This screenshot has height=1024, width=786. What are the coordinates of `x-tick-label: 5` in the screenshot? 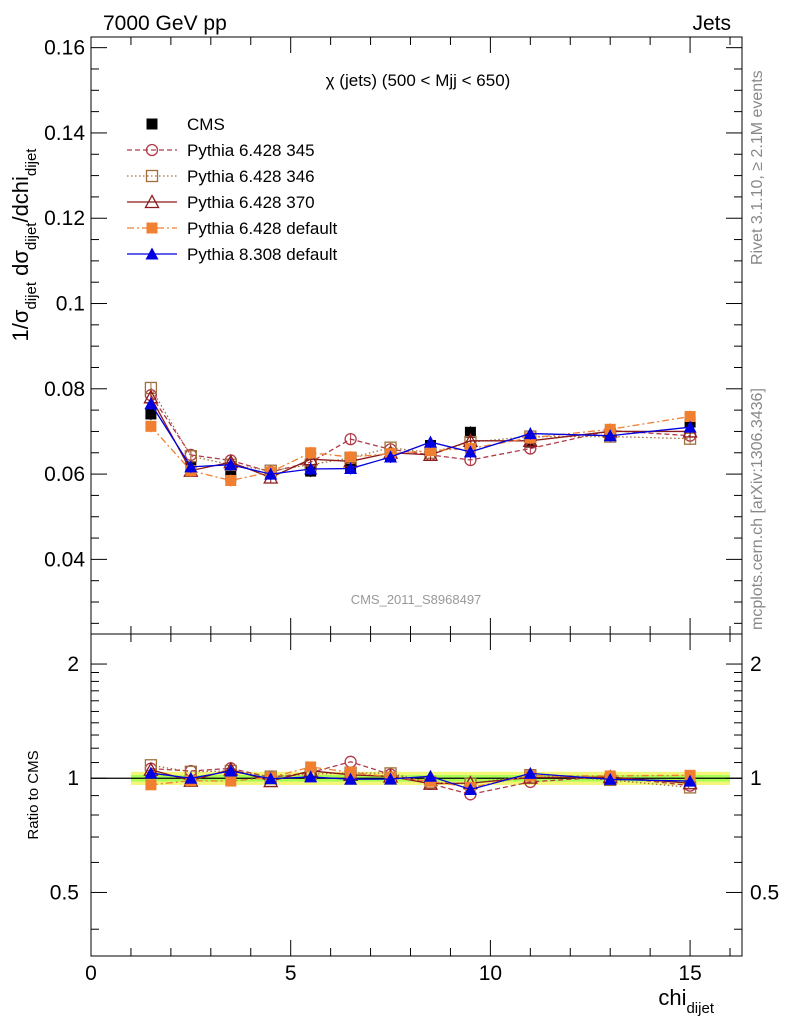 It's located at (291, 973).